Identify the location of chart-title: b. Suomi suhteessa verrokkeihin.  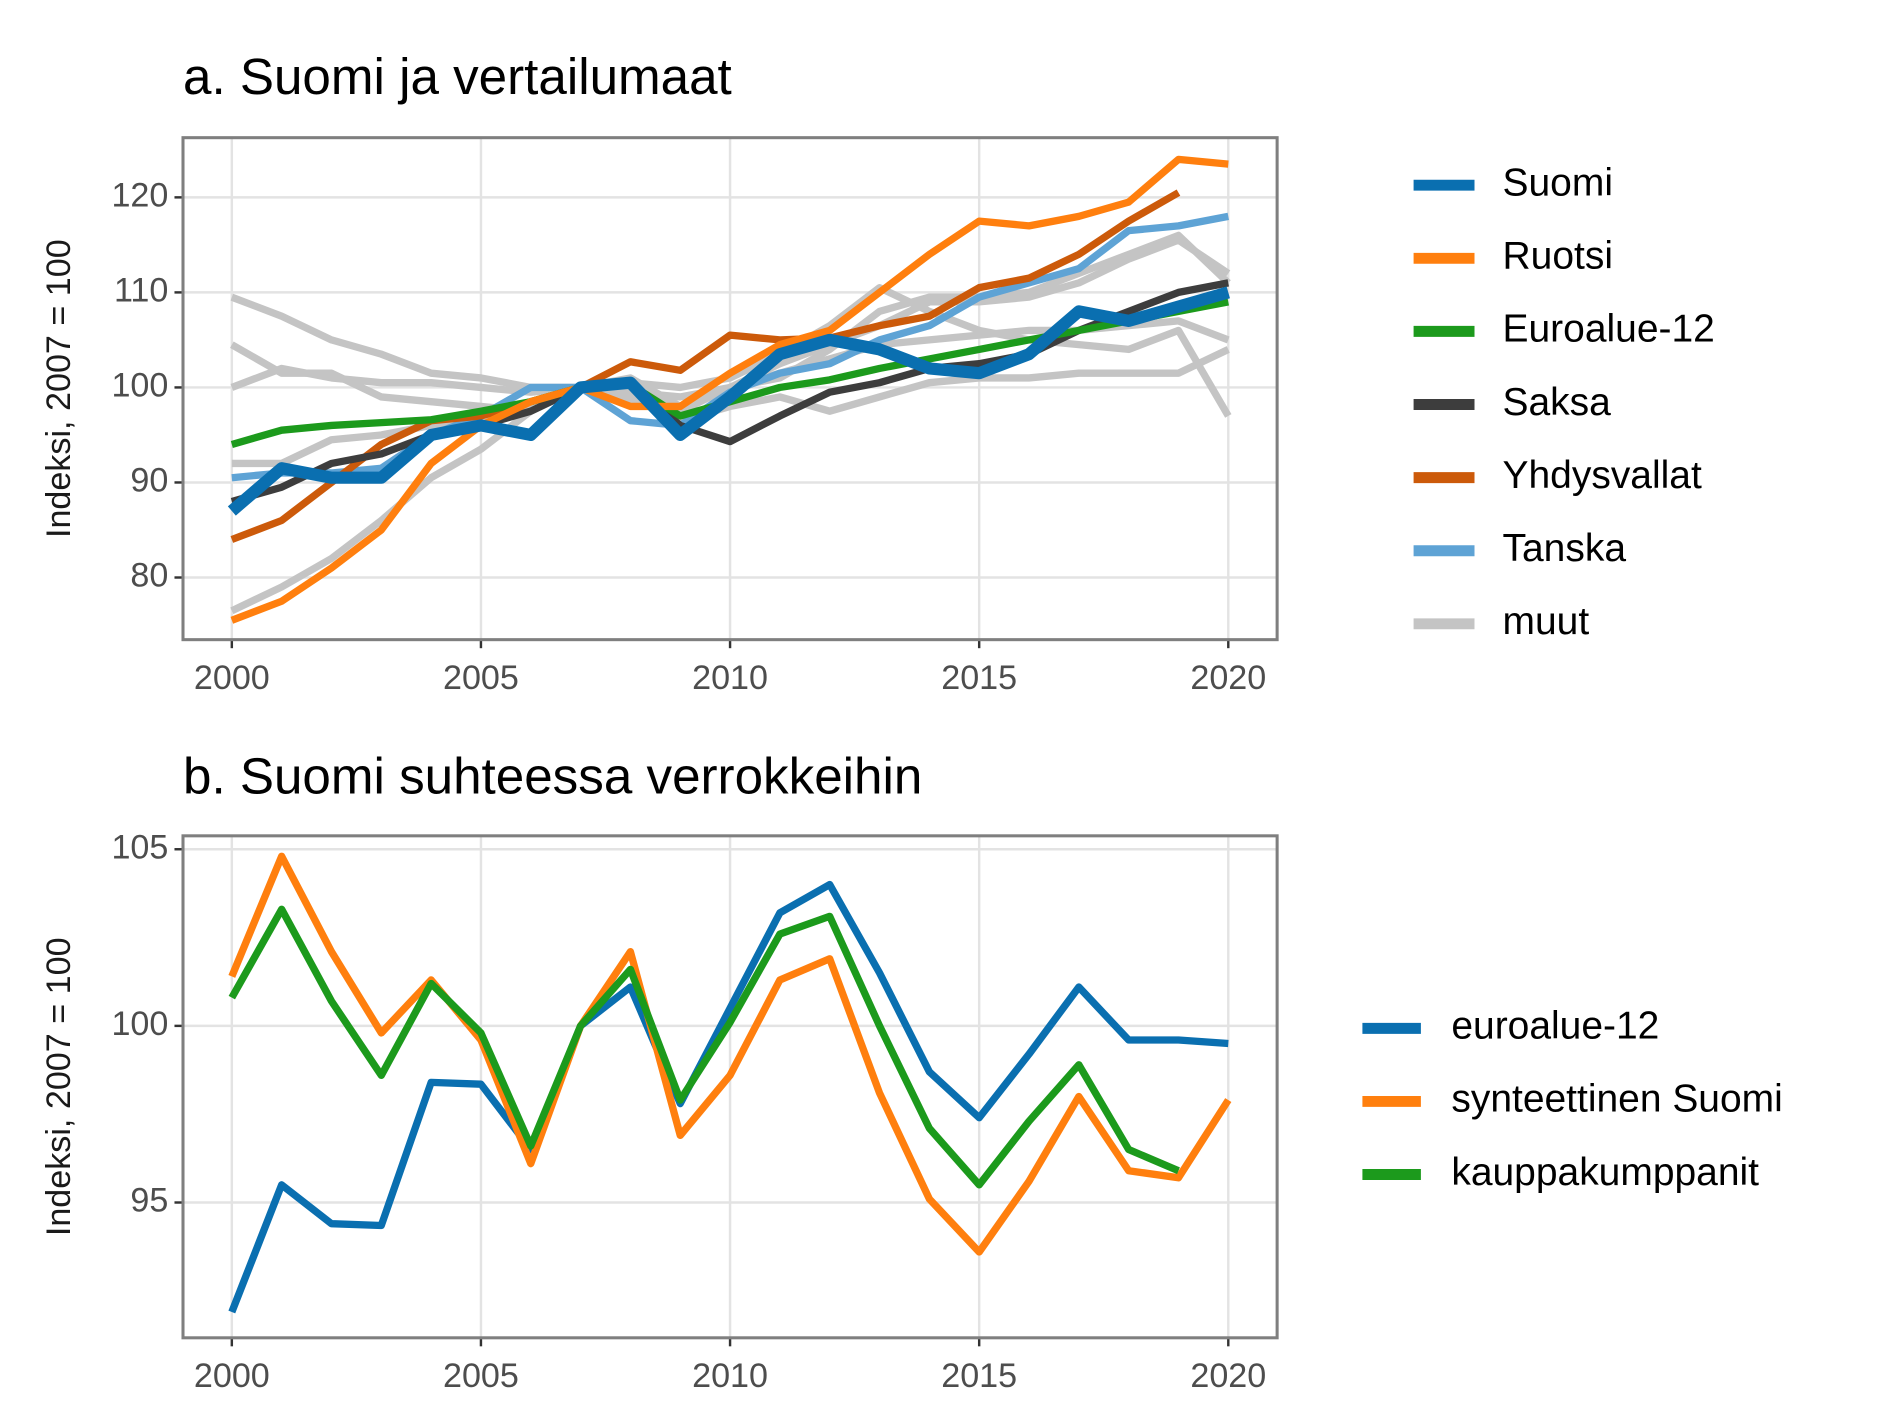
(552, 775).